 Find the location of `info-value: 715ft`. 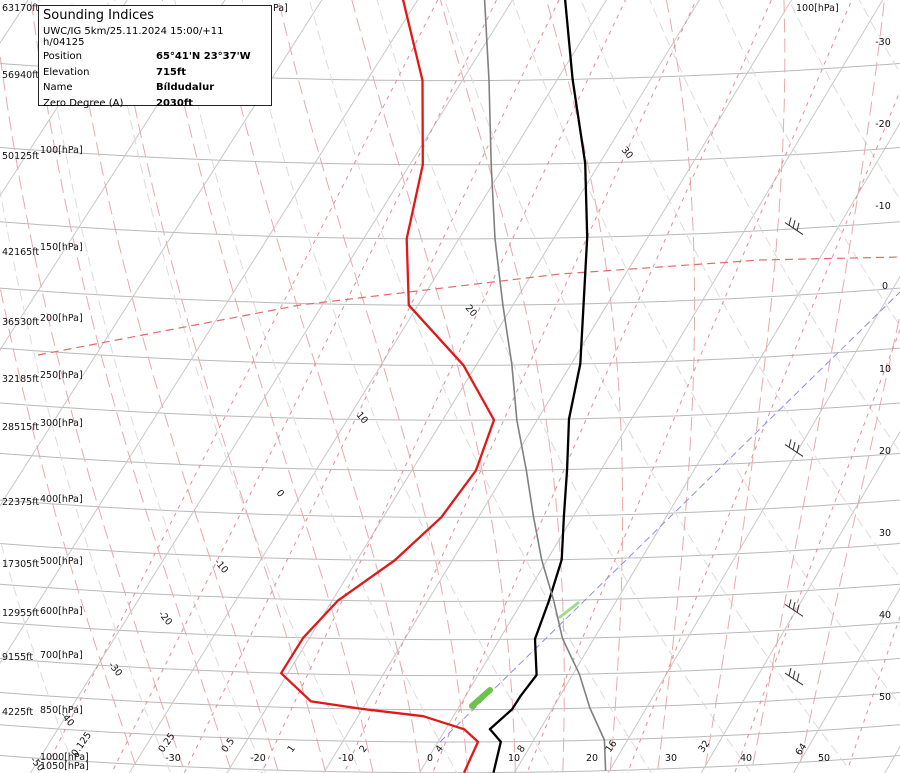

info-value: 715ft is located at coordinates (171, 72).